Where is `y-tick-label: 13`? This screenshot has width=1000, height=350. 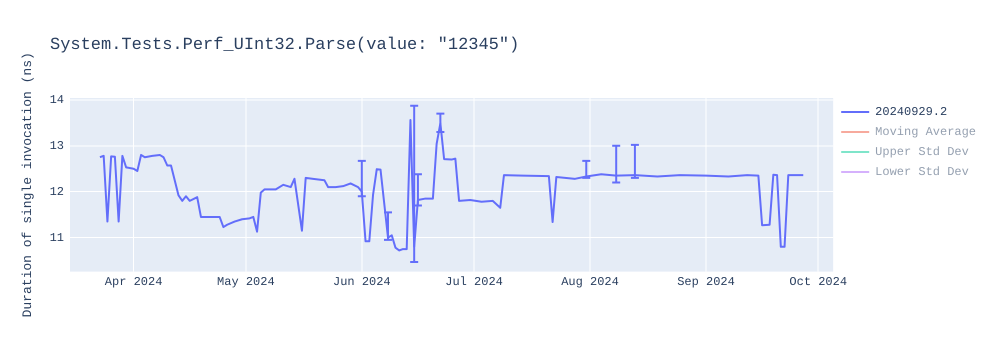
y-tick-label: 13 is located at coordinates (57, 145).